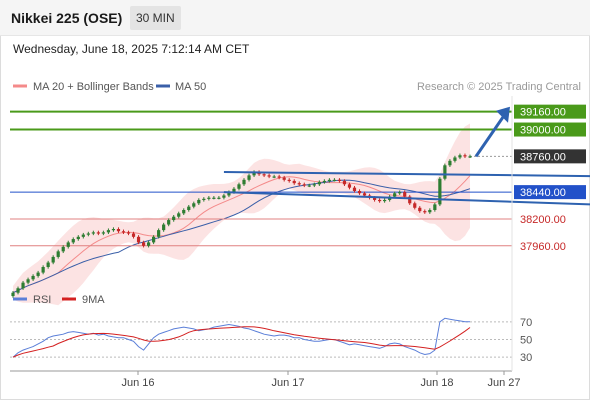 This screenshot has width=590, height=400. What do you see at coordinates (241, 342) in the screenshot?
I see `rsi-ma-line` at bounding box center [241, 342].